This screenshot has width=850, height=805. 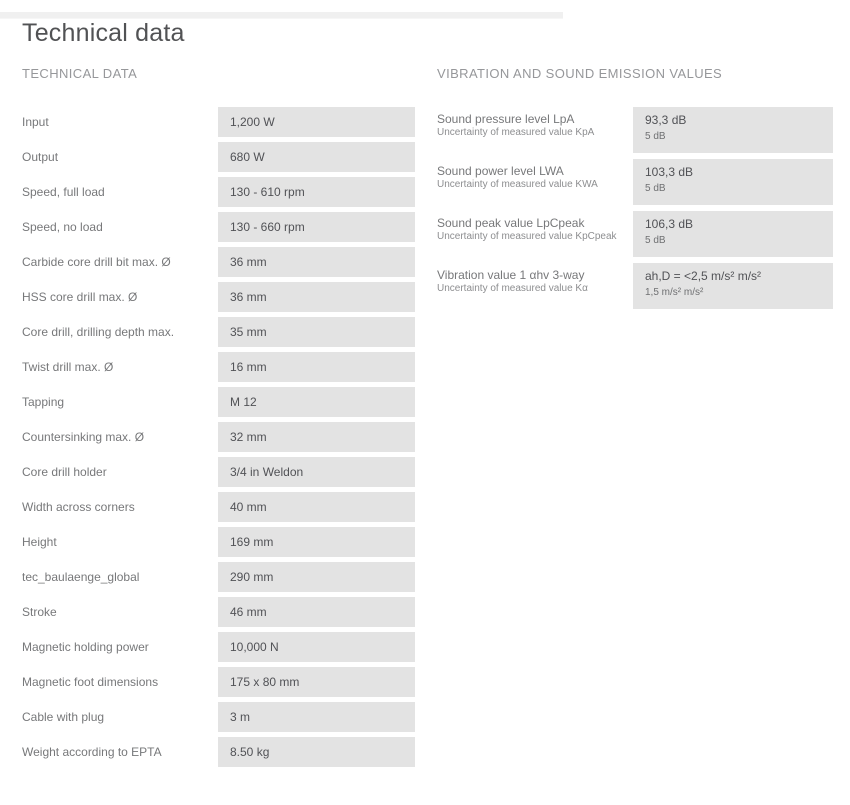 I want to click on table-row: Cable with plug 3 m, so click(x=218, y=717).